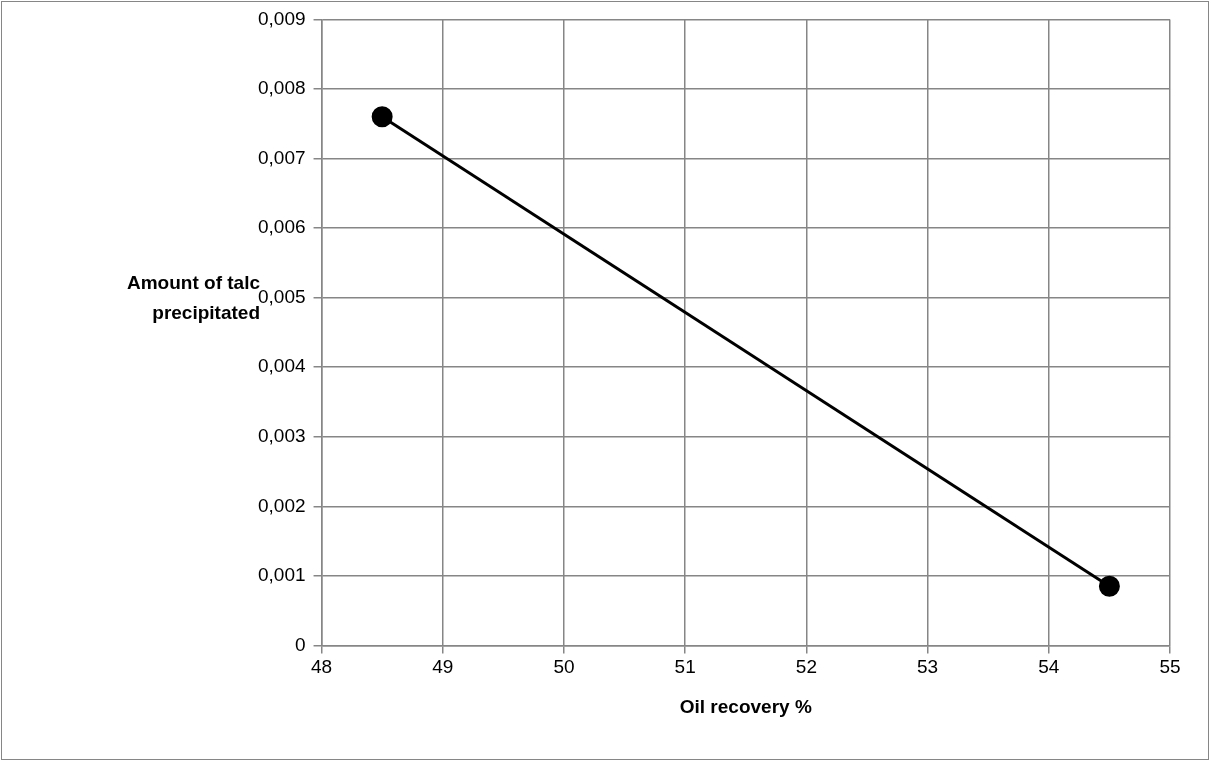 This screenshot has height=763, width=1212. Describe the element at coordinates (1170, 667) in the screenshot. I see `x-tick-label: 55` at that location.